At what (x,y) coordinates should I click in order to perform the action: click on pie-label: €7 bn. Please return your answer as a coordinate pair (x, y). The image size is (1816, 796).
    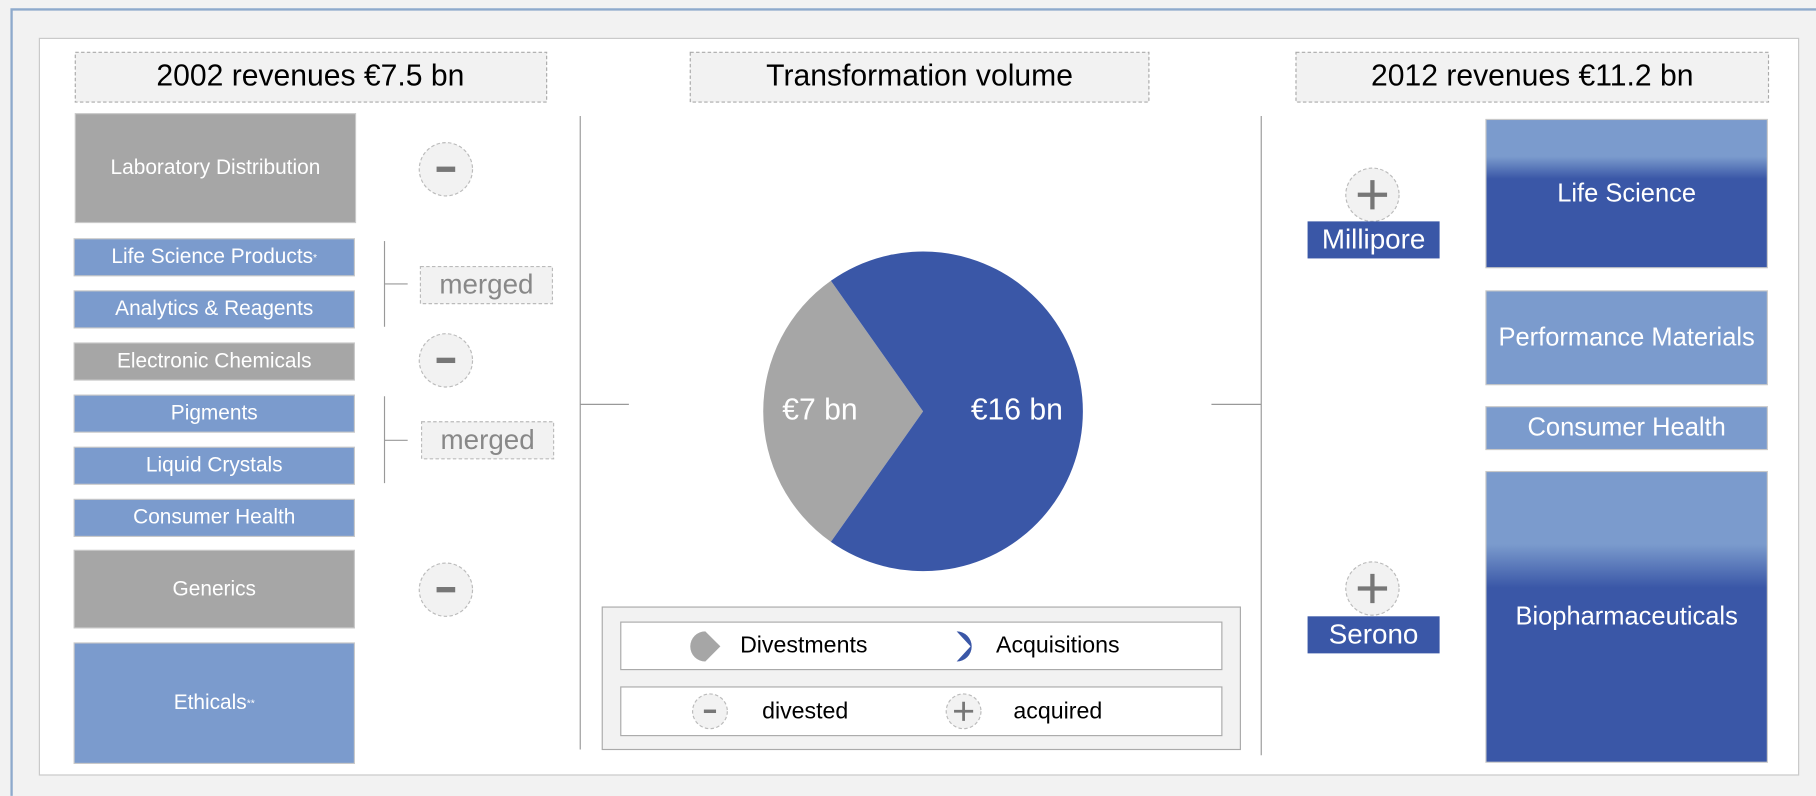
    Looking at the image, I should click on (819, 409).